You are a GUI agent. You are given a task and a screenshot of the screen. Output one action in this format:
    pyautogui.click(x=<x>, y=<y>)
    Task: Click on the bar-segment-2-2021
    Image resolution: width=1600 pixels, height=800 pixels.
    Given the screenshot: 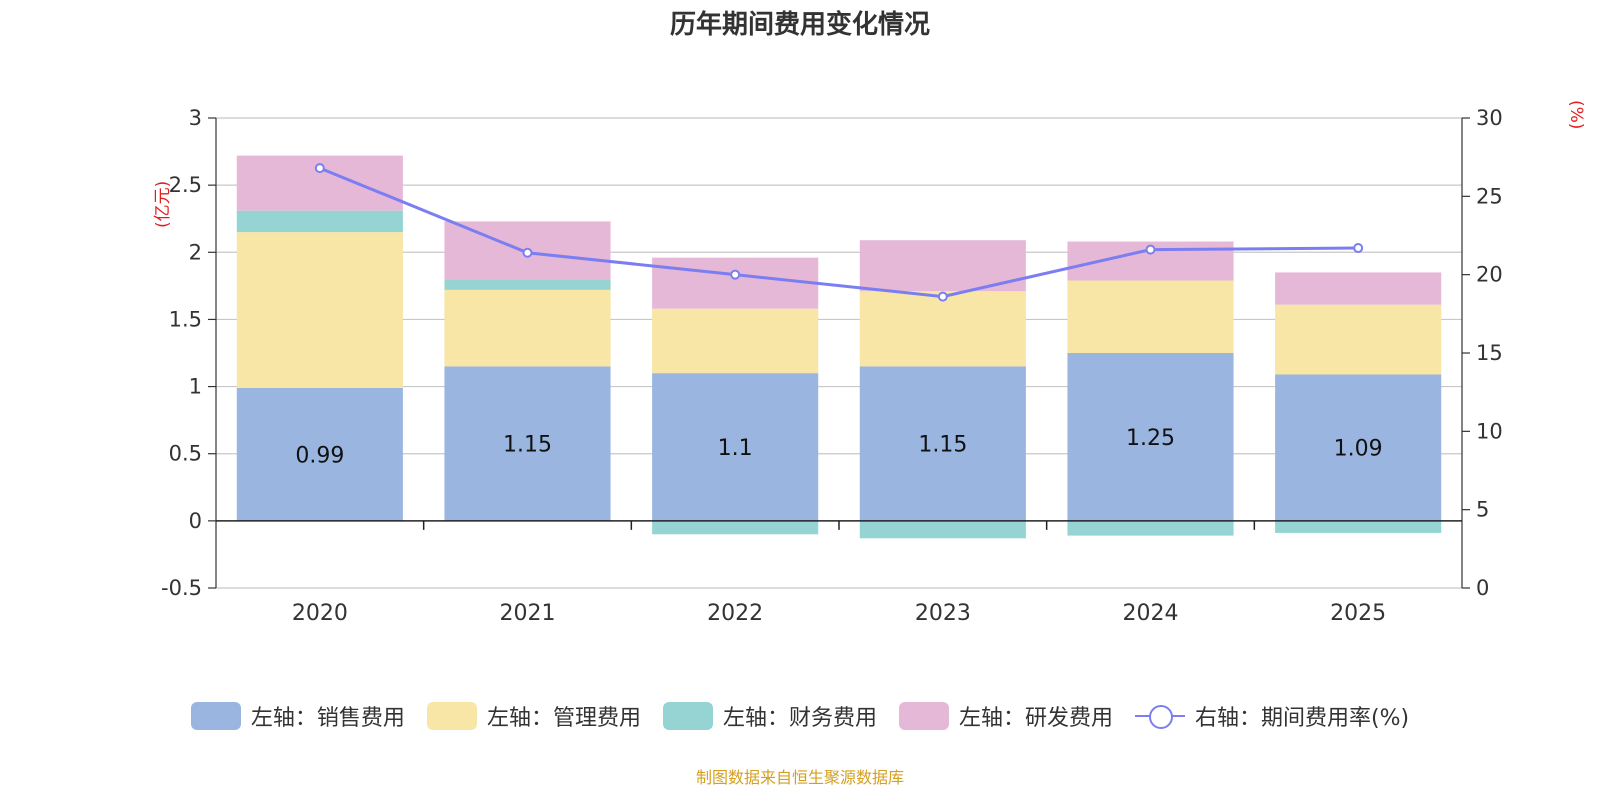 What is the action you would take?
    pyautogui.click(x=527, y=328)
    